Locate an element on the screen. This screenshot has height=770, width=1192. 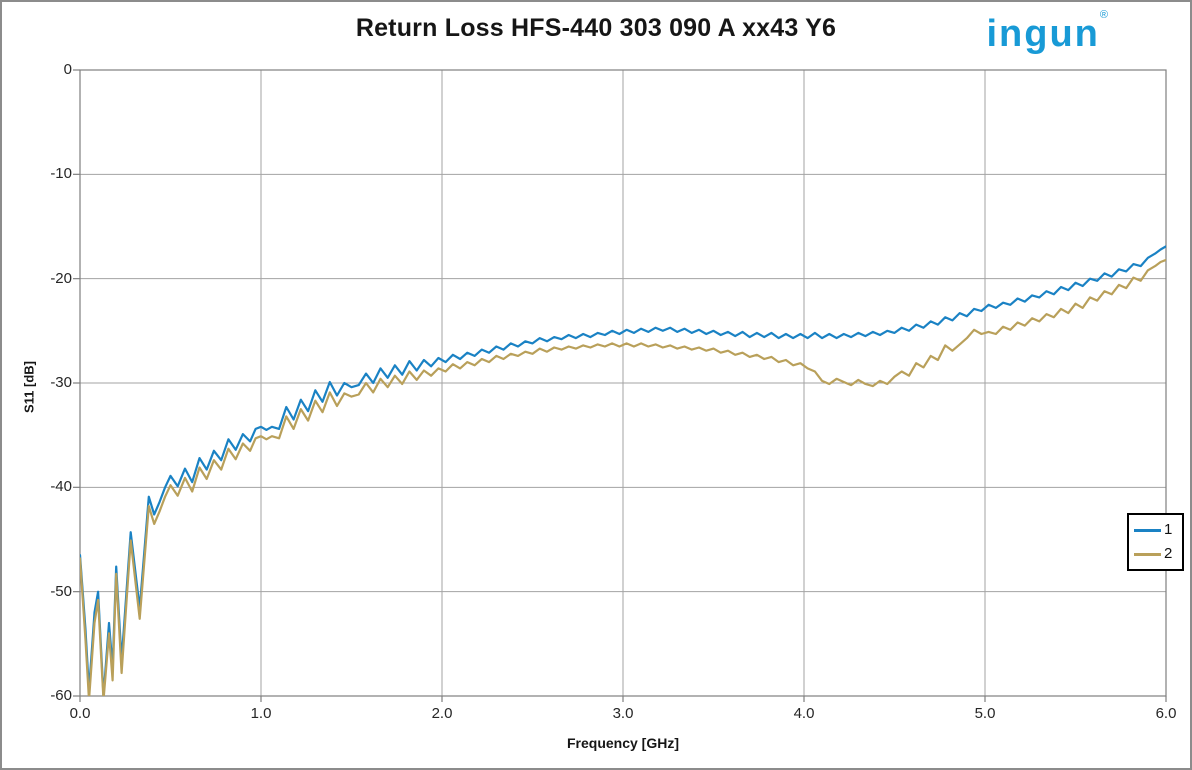
legend-label: 1 is located at coordinates (1168, 529).